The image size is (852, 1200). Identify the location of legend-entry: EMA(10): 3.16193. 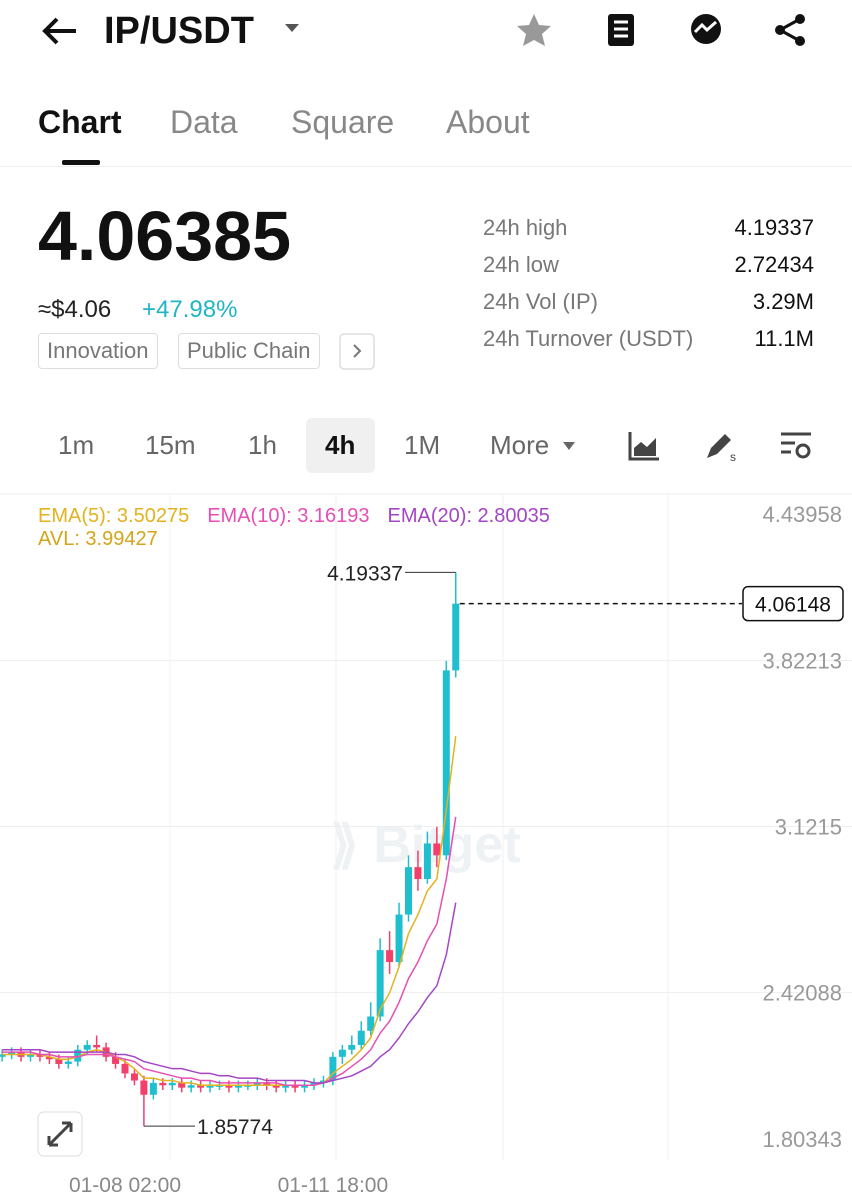
(288, 516).